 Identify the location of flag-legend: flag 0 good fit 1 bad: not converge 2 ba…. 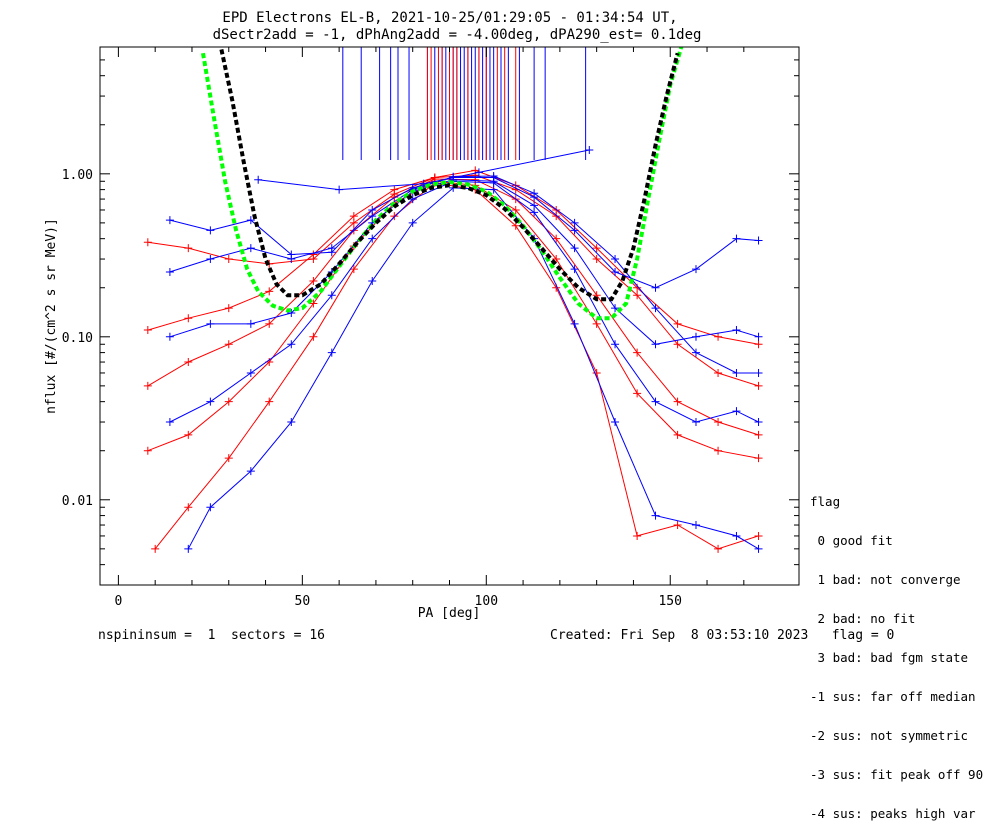
(896, 651).